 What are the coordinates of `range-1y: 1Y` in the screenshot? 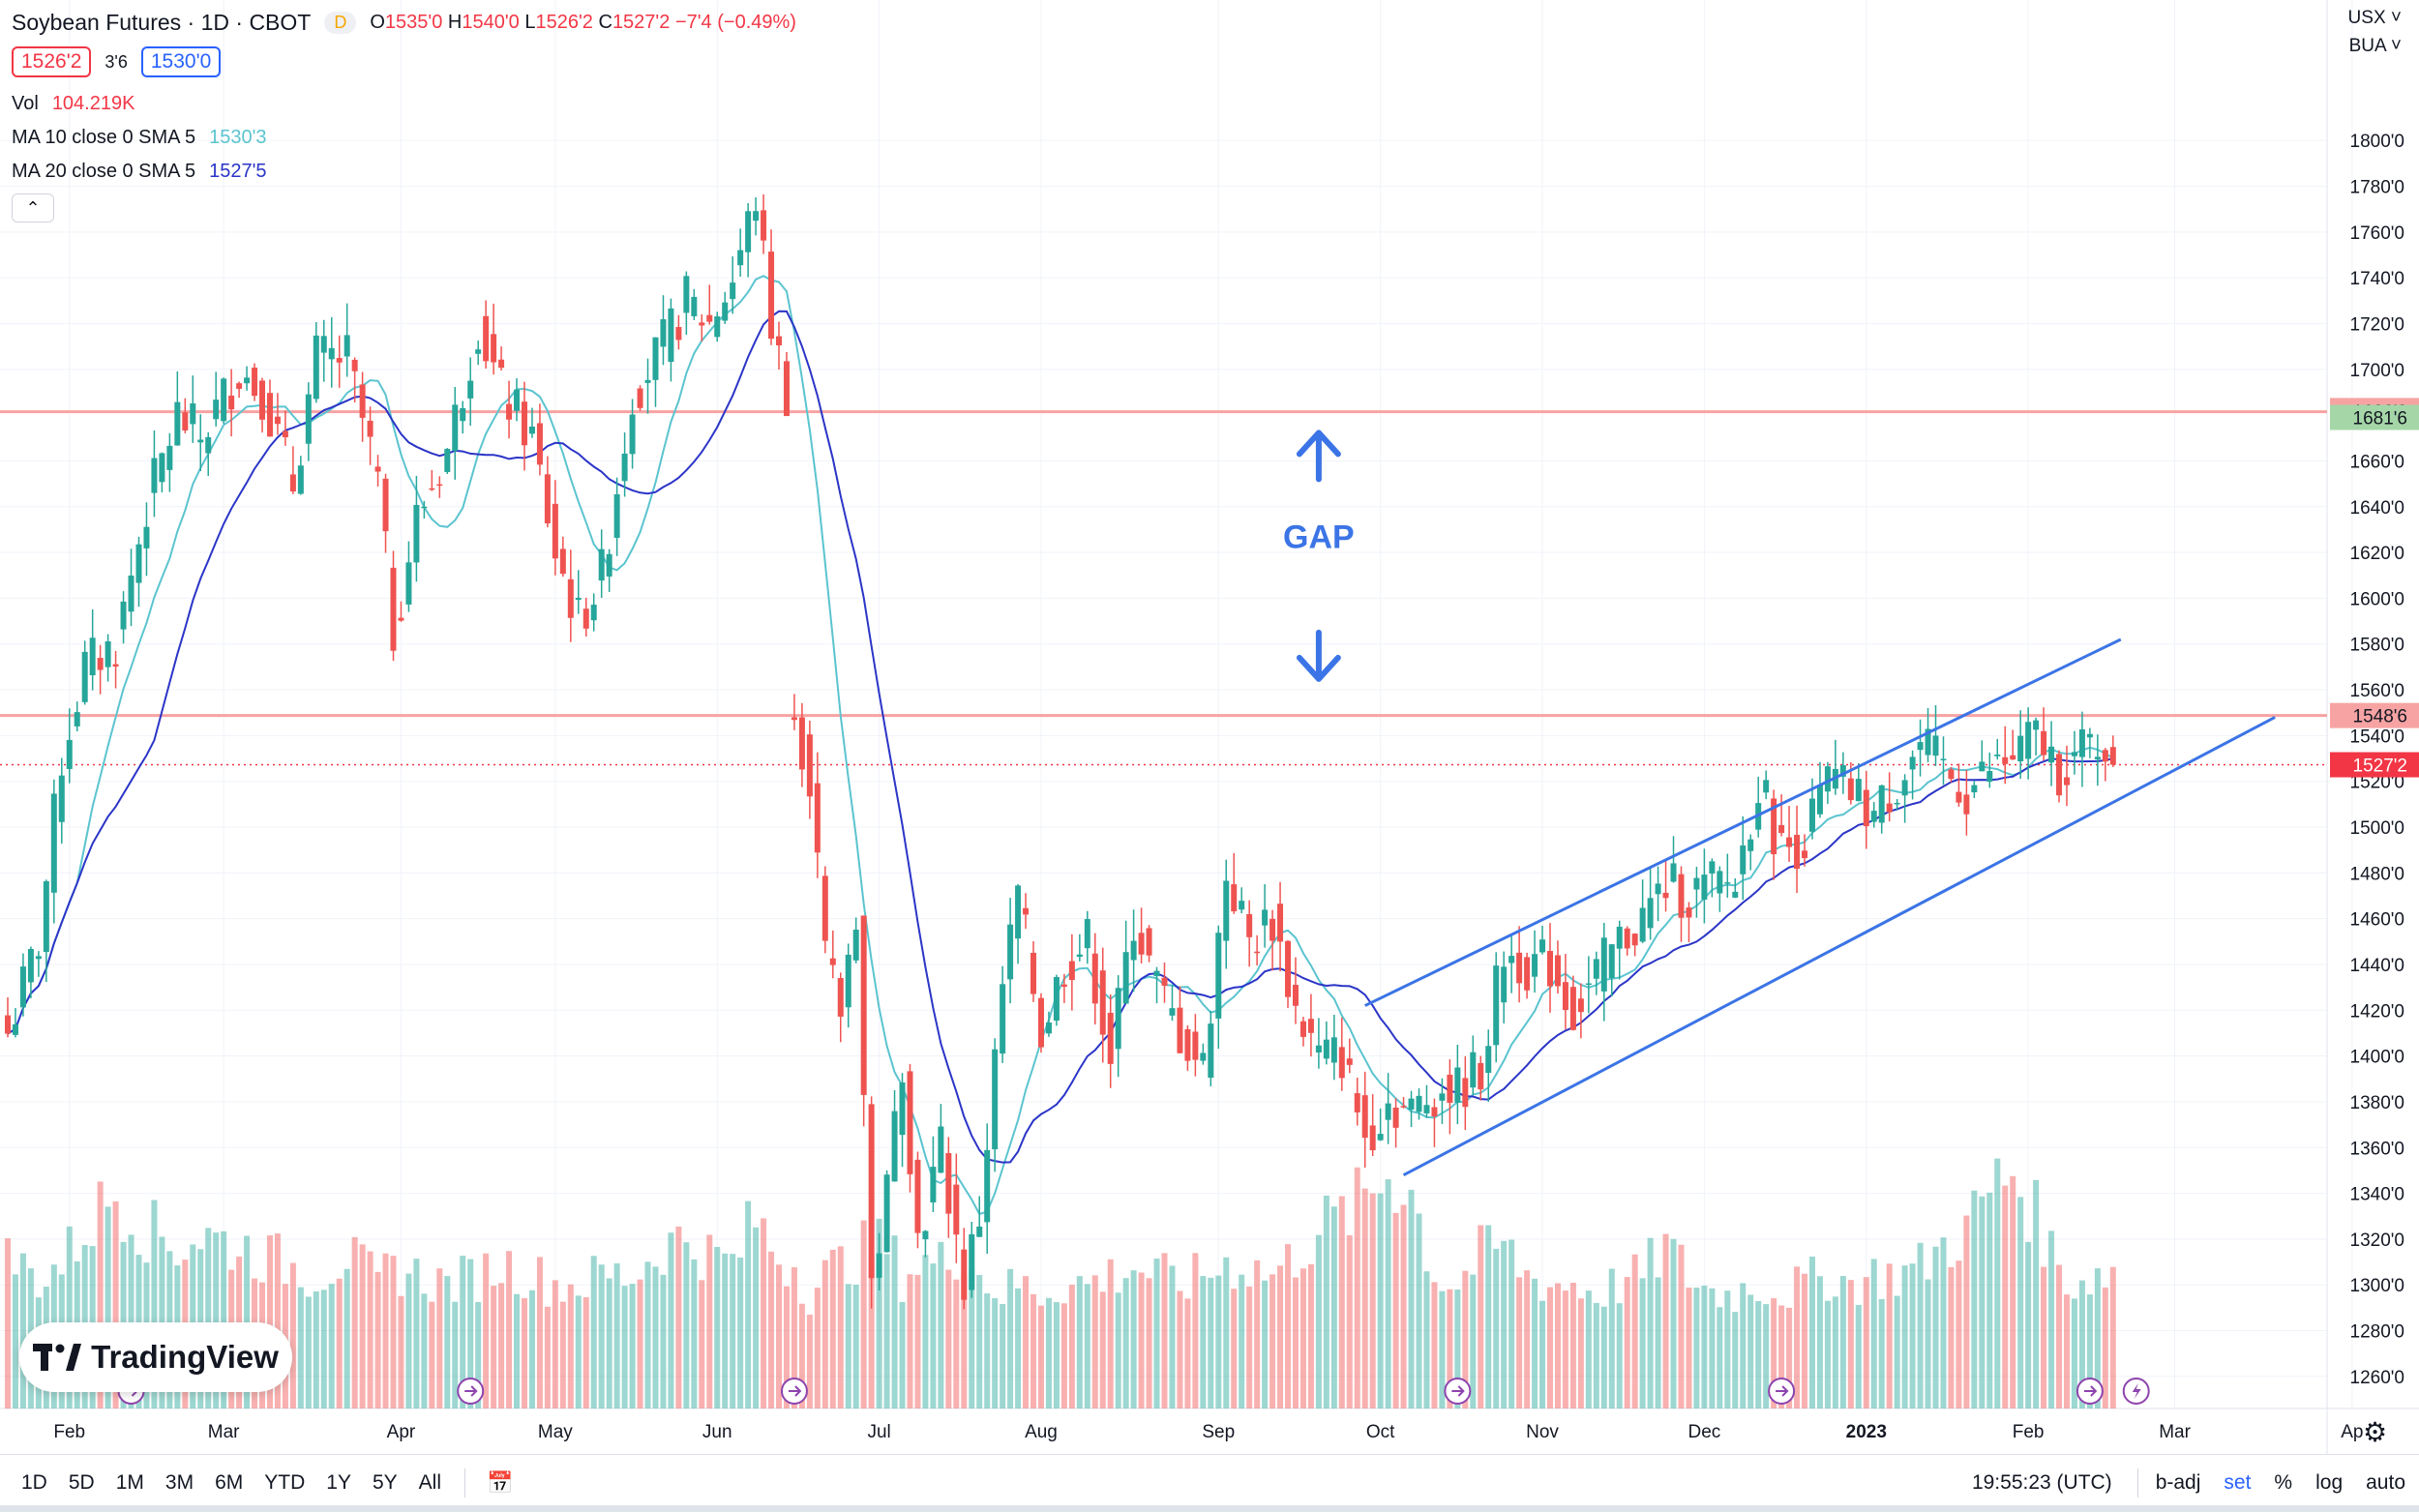 It's located at (338, 1483).